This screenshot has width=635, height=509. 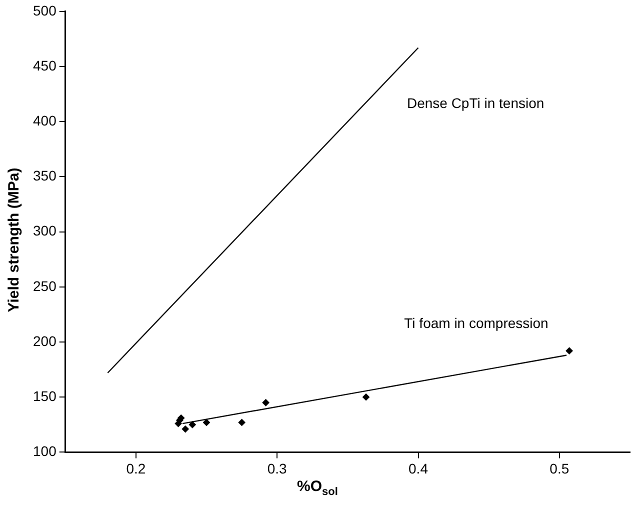 What do you see at coordinates (45, 176) in the screenshot?
I see `y-tick-label: 350` at bounding box center [45, 176].